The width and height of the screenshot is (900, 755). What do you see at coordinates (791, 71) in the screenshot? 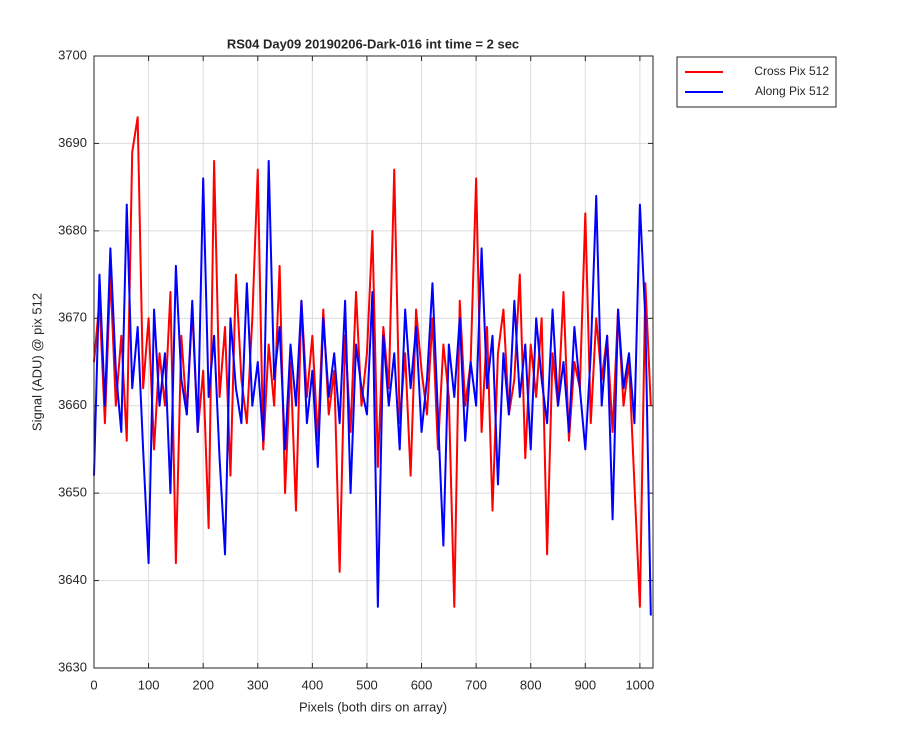
I see `legend-label: Cross Pix 512` at bounding box center [791, 71].